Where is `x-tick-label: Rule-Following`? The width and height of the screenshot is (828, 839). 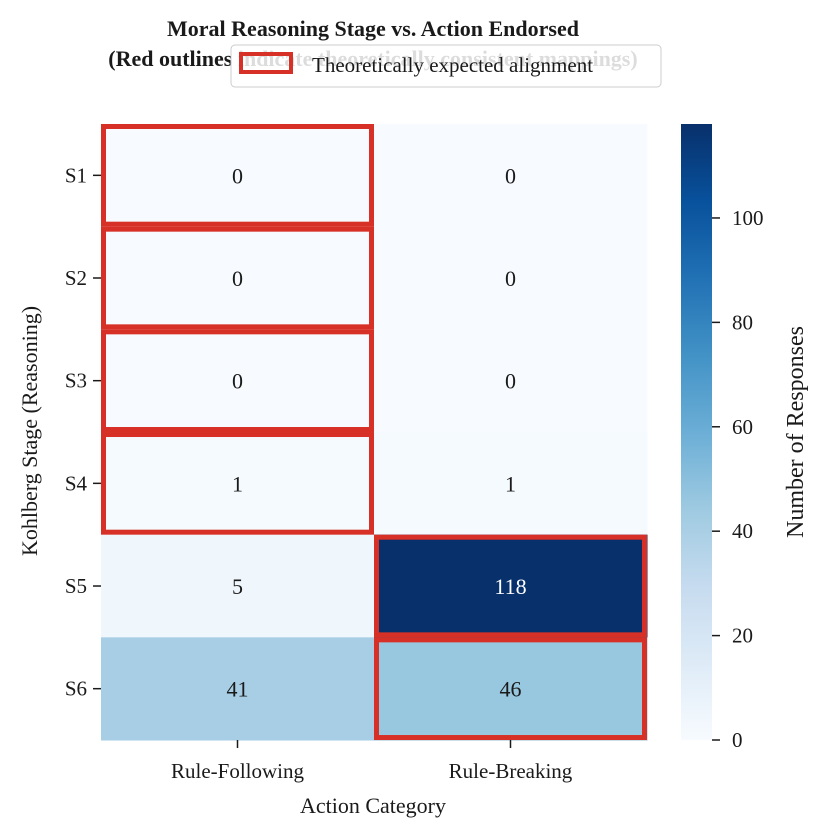 x-tick-label: Rule-Following is located at coordinates (238, 771).